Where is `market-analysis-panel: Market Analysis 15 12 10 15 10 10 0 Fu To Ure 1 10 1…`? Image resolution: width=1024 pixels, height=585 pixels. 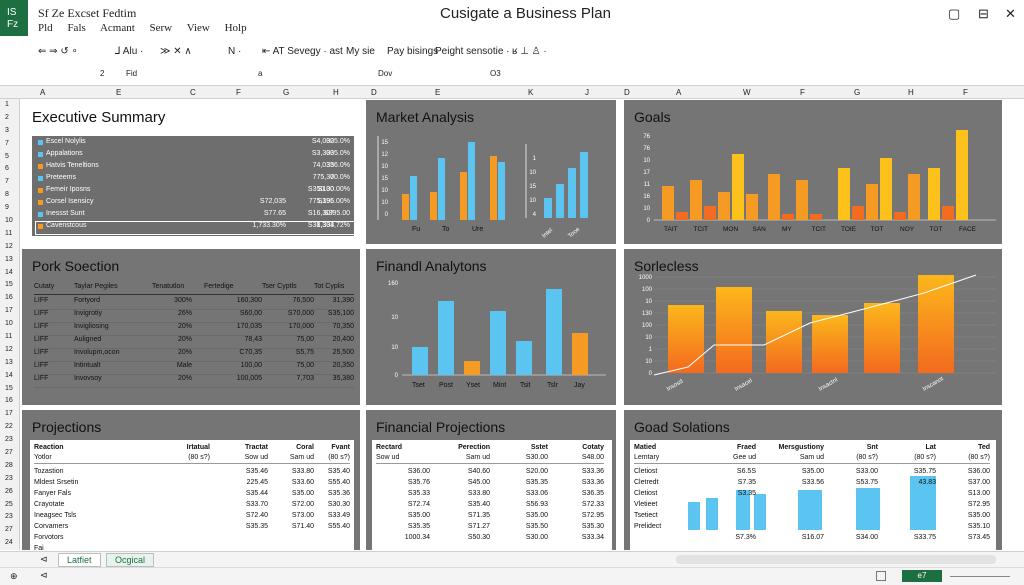
market-analysis-panel: Market Analysis 15 12 10 15 10 10 0 Fu To Ure 1 10 1… is located at coordinates (491, 172).